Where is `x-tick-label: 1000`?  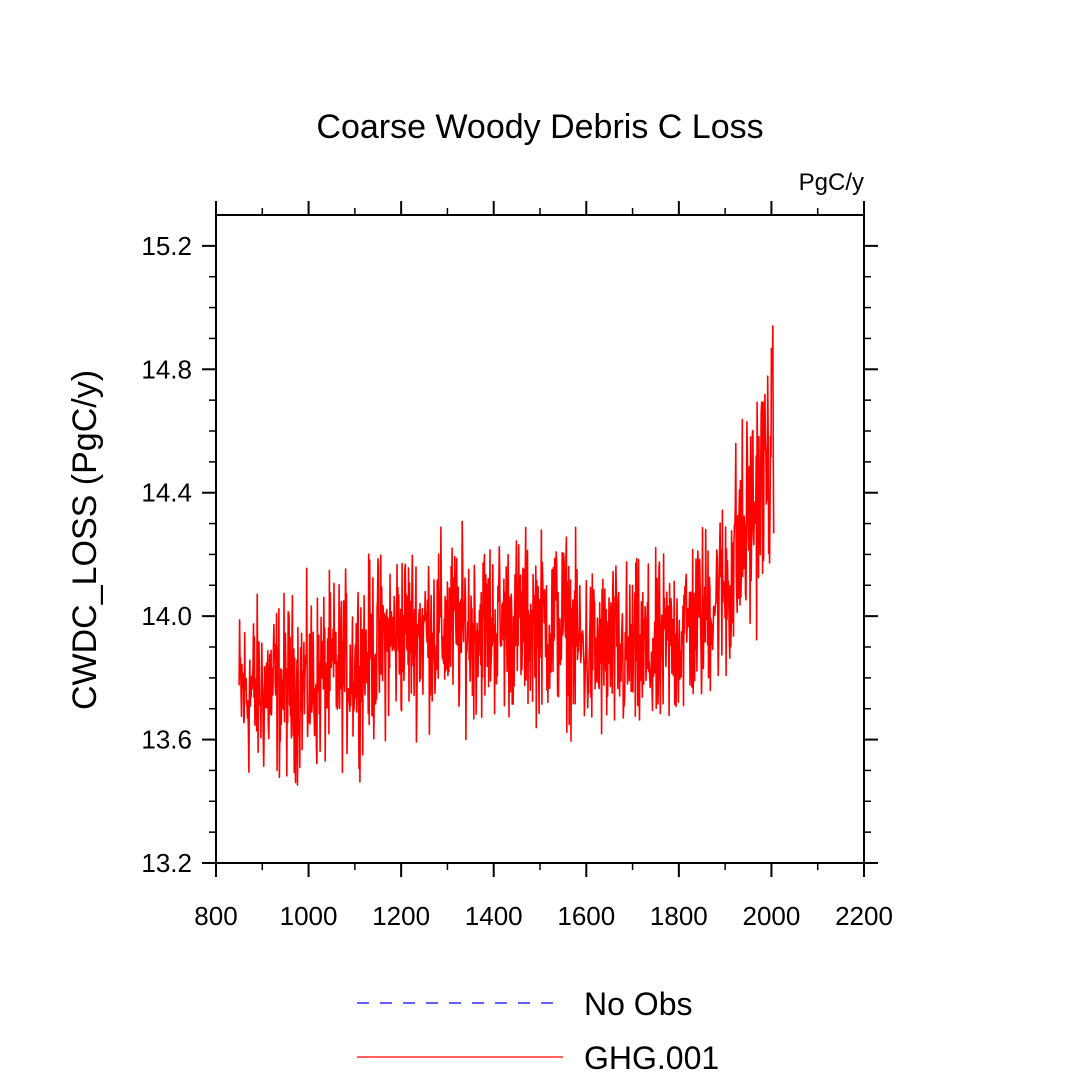
x-tick-label: 1000 is located at coordinates (309, 916).